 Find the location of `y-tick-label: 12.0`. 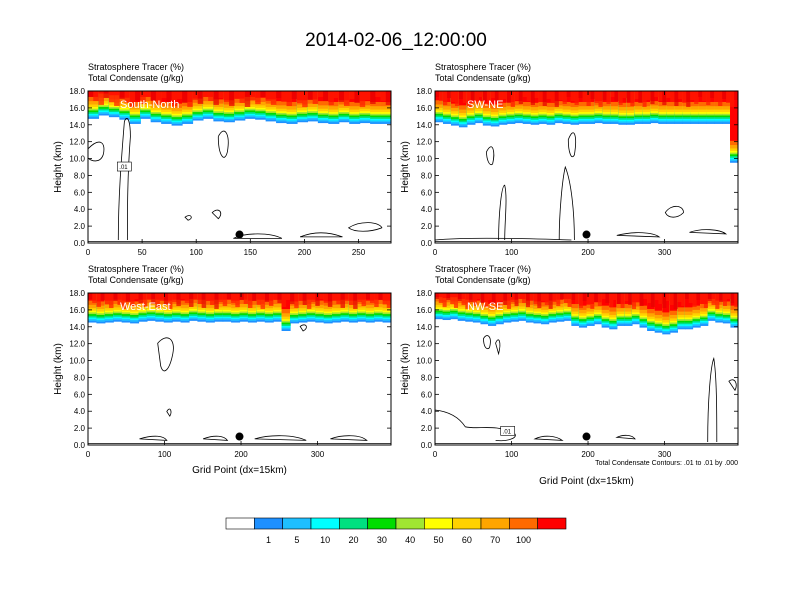

y-tick-label: 12.0 is located at coordinates (424, 344).